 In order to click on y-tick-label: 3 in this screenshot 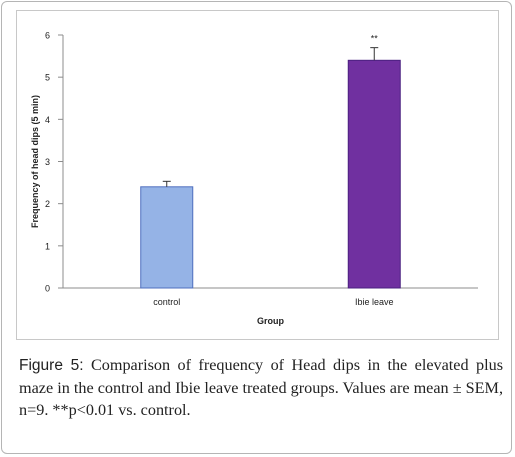, I will do `click(47, 162)`.